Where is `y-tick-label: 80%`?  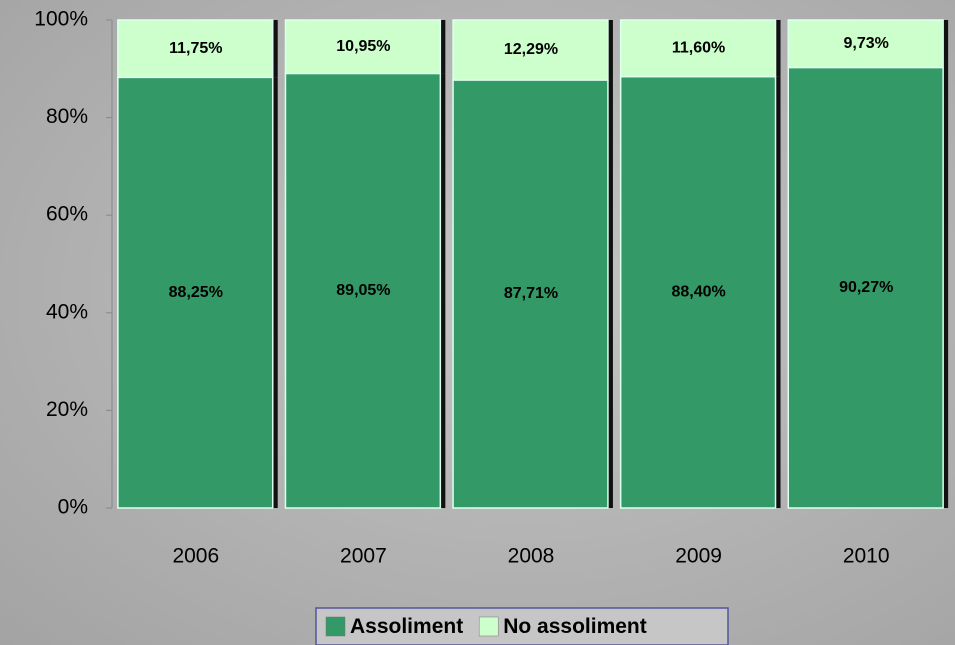 y-tick-label: 80% is located at coordinates (67, 116).